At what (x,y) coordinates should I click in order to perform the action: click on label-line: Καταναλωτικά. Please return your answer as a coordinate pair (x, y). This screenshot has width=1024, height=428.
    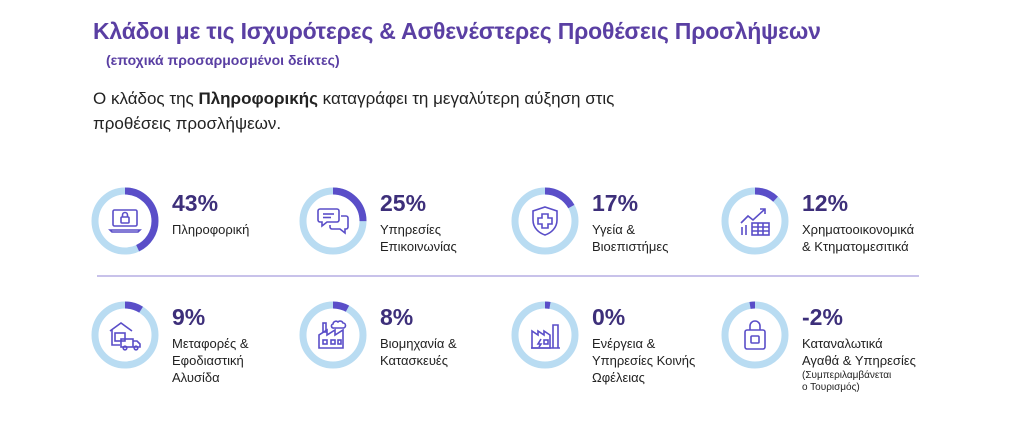
    Looking at the image, I should click on (842, 343).